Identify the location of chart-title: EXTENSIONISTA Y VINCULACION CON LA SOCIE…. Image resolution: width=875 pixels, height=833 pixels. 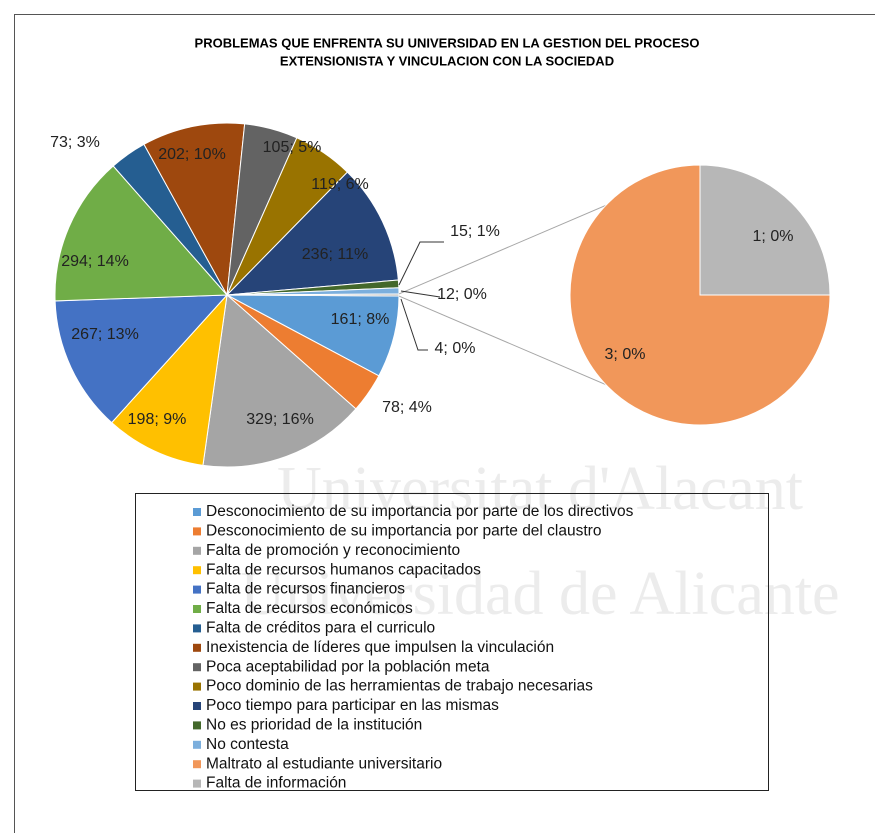
(447, 60).